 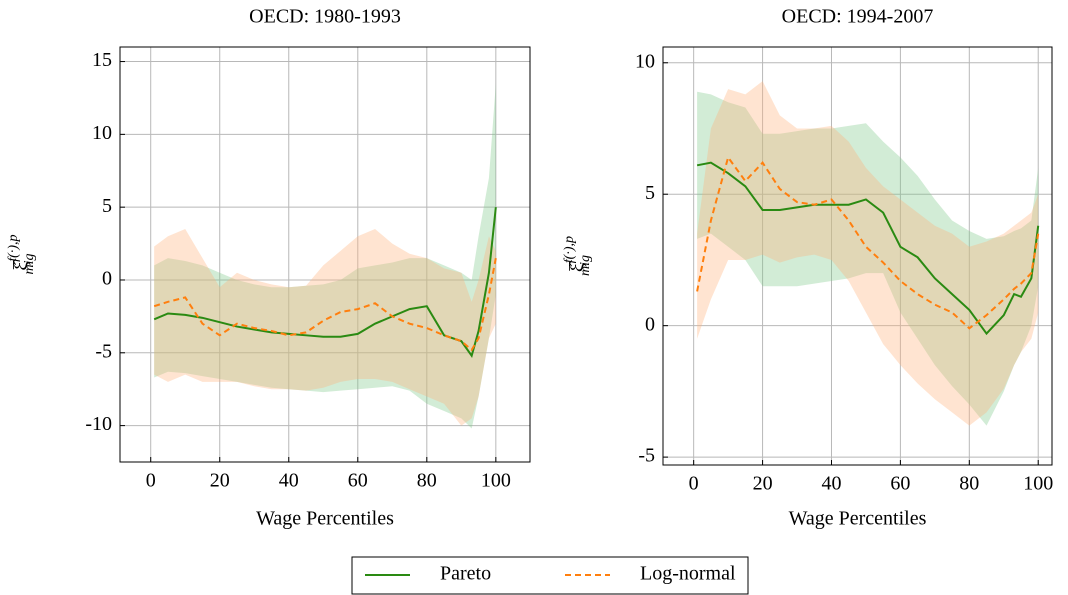 I want to click on chart-title: OECD: 1994-2007, so click(x=858, y=17).